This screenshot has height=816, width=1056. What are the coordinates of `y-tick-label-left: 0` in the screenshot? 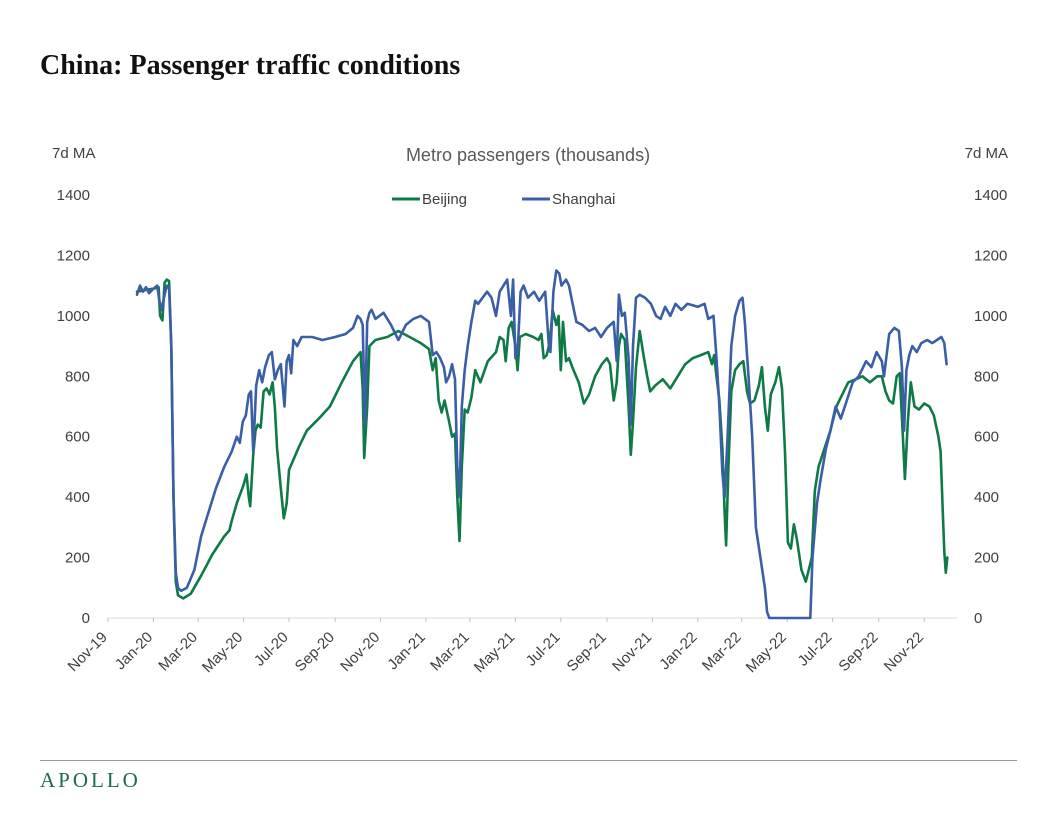 It's located at (86, 618).